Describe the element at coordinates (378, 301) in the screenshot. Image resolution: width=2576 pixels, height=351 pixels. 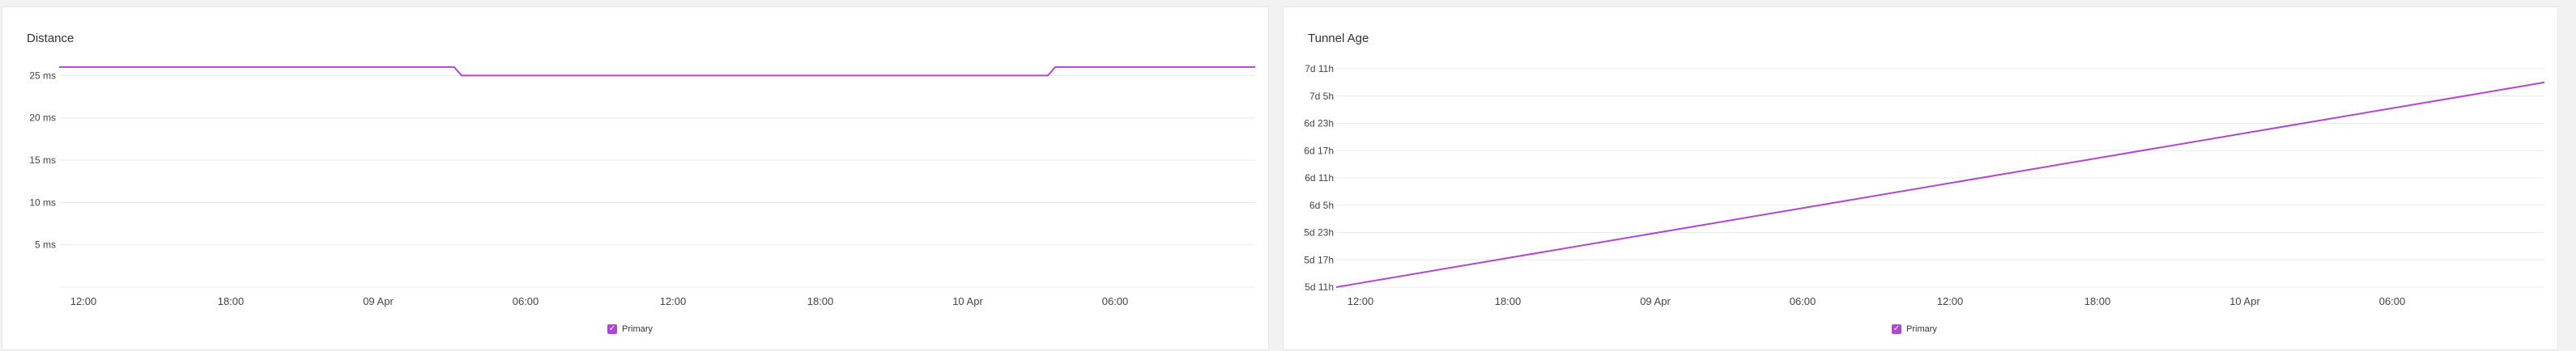
I see `distance-x-tick-label: 09 Apr` at that location.